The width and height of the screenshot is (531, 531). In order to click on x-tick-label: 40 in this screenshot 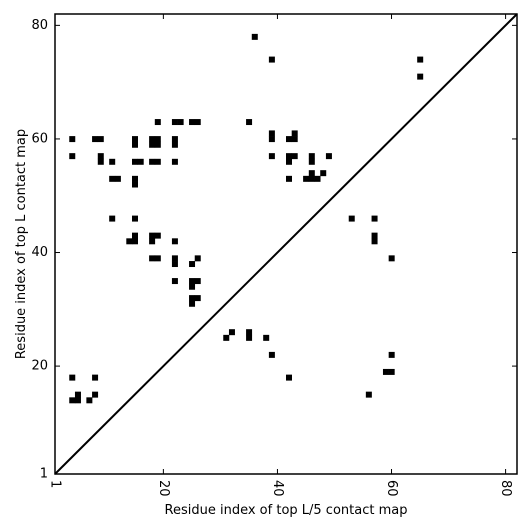, I will do `click(277, 488)`.